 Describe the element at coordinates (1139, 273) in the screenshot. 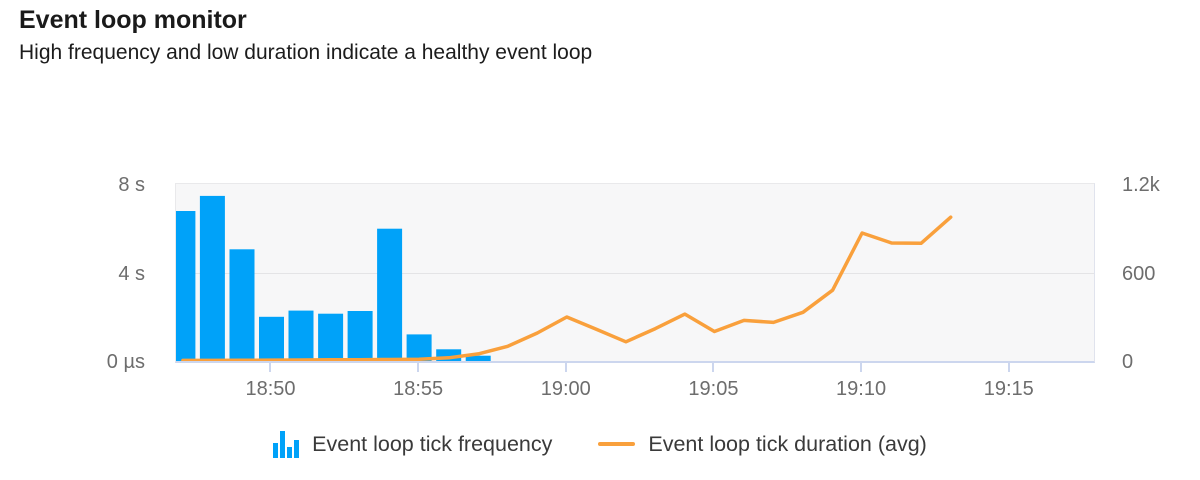

I see `y-axis-label-right: 600` at that location.